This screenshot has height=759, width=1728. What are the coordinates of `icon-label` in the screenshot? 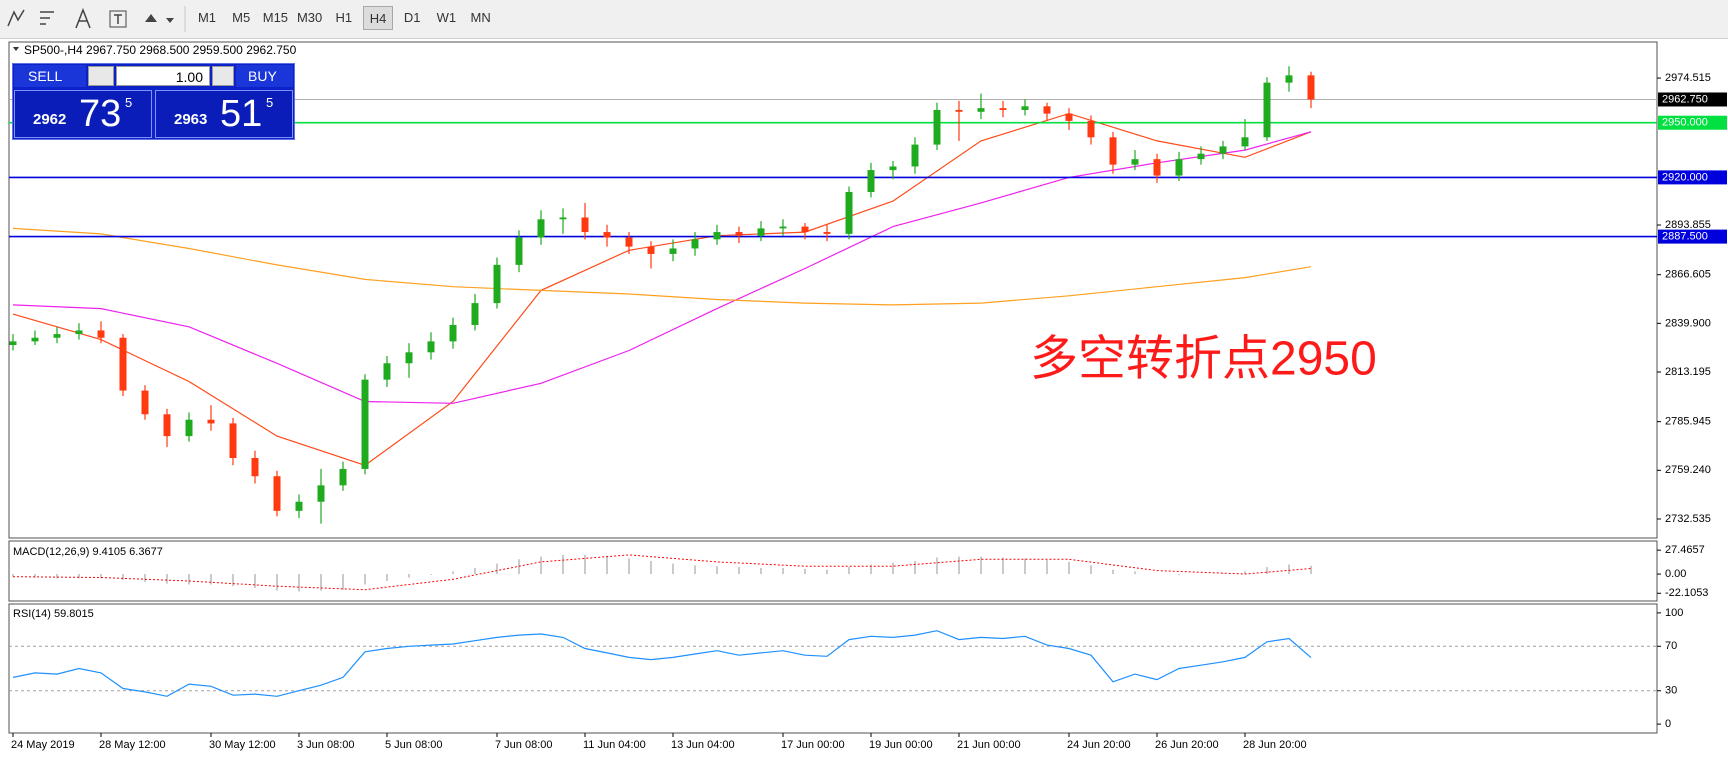 It's located at (118, 19).